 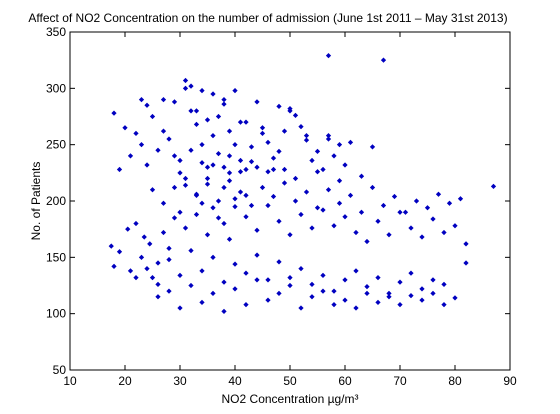 What do you see at coordinates (125, 381) in the screenshot?
I see `x-tick-label: 20` at bounding box center [125, 381].